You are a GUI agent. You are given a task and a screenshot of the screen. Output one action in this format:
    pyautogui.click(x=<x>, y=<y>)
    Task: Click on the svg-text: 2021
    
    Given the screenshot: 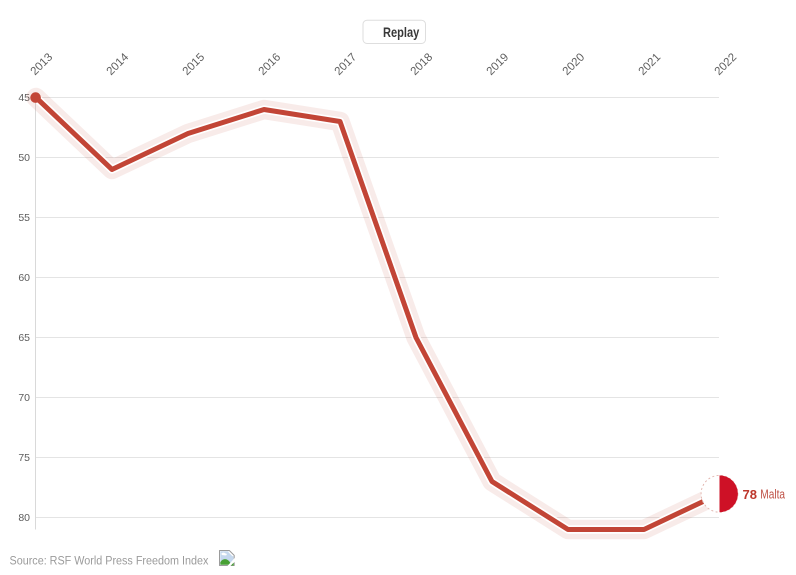 What is the action you would take?
    pyautogui.click(x=650, y=64)
    